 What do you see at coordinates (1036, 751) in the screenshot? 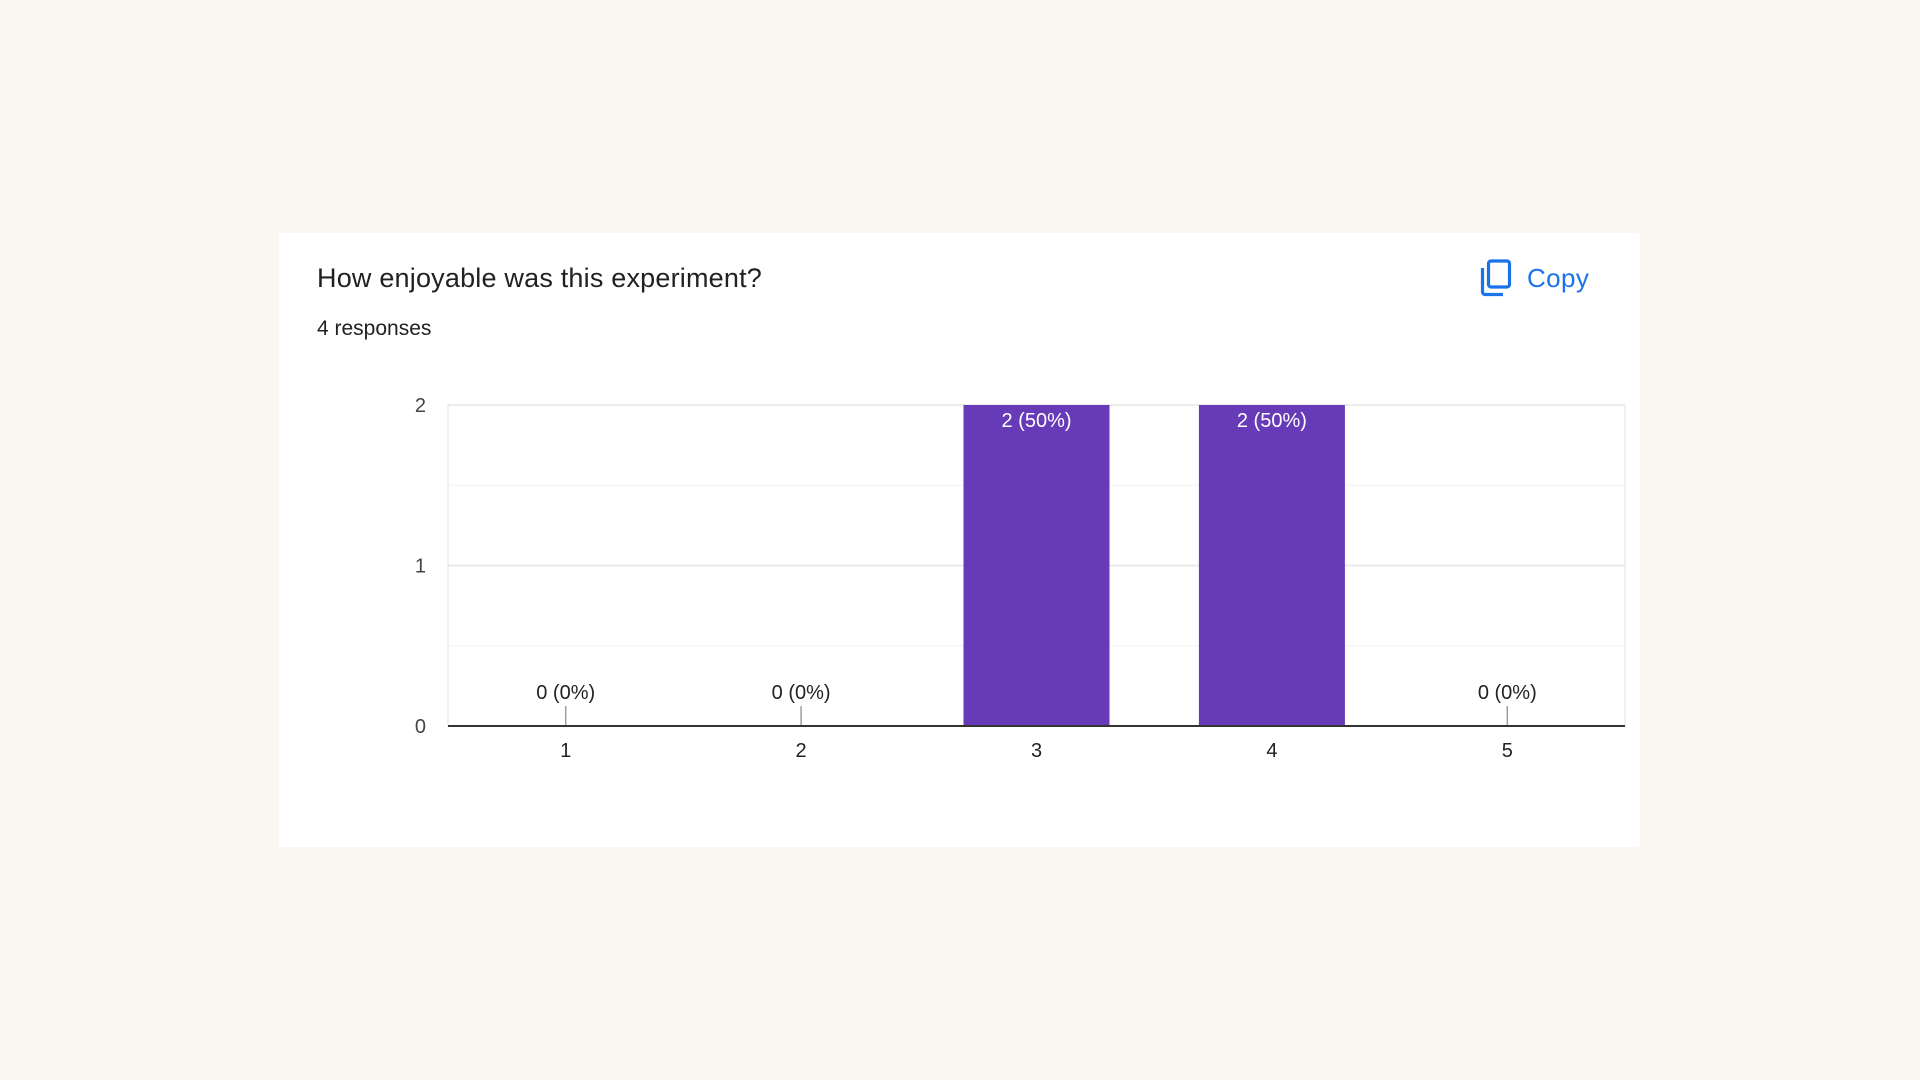
I see `x-tick-label: 3` at bounding box center [1036, 751].